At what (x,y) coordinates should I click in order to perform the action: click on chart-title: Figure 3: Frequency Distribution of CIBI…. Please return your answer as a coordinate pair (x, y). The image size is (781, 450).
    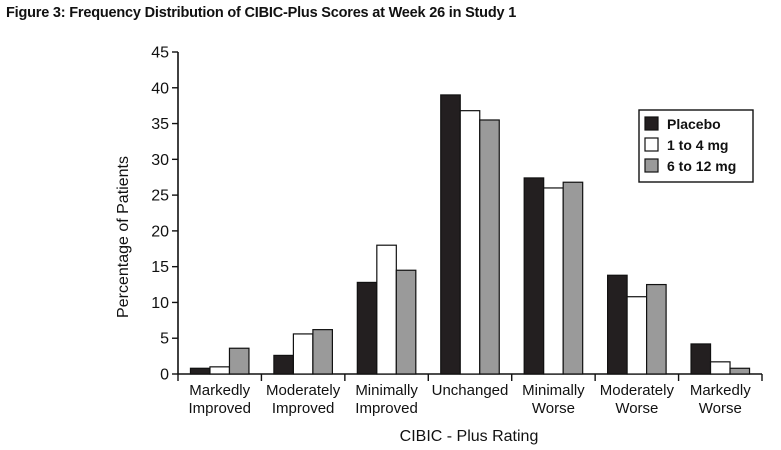
    Looking at the image, I should click on (261, 13).